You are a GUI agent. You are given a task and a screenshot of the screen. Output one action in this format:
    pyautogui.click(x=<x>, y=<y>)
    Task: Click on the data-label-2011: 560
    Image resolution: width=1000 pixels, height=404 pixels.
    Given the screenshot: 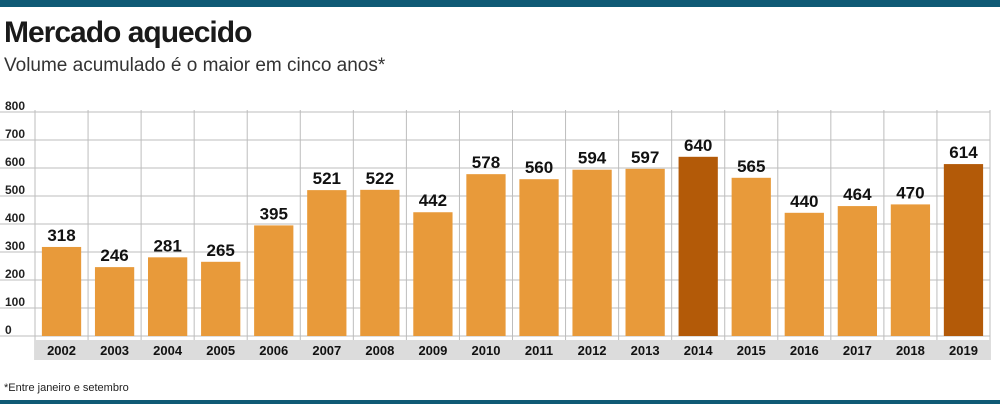 What is the action you would take?
    pyautogui.click(x=539, y=167)
    